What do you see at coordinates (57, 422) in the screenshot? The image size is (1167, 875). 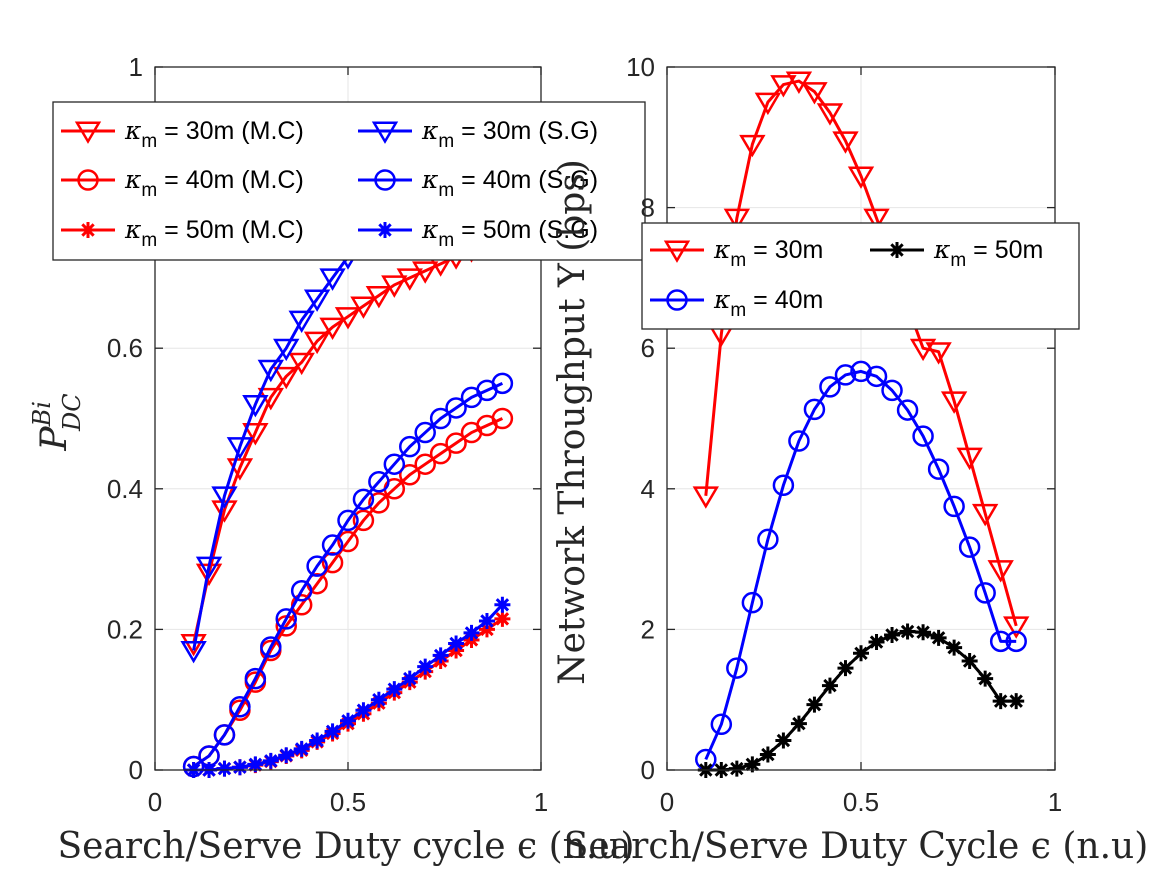 I see `y-axis-label: PBiDC` at bounding box center [57, 422].